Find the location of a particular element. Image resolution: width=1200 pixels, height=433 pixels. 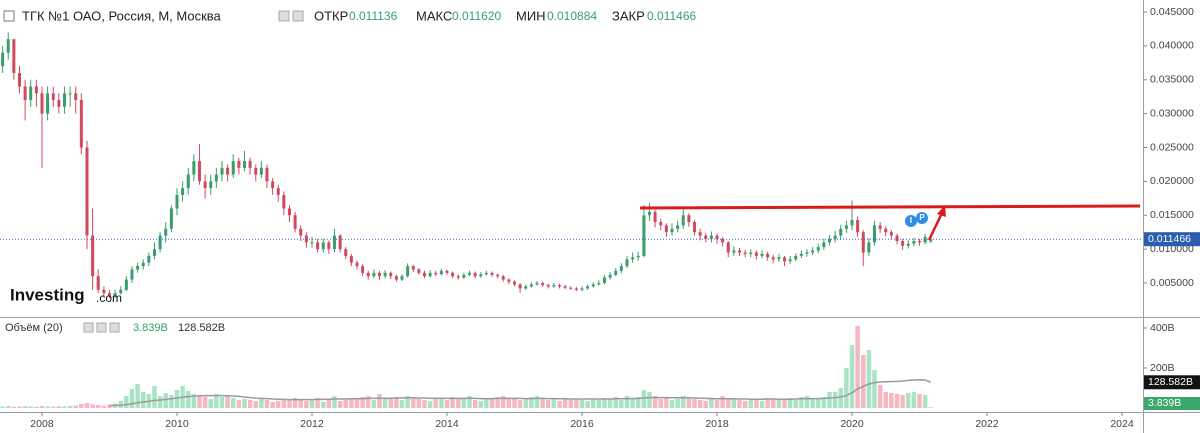

open-value: 0.011136 is located at coordinates (373, 16).